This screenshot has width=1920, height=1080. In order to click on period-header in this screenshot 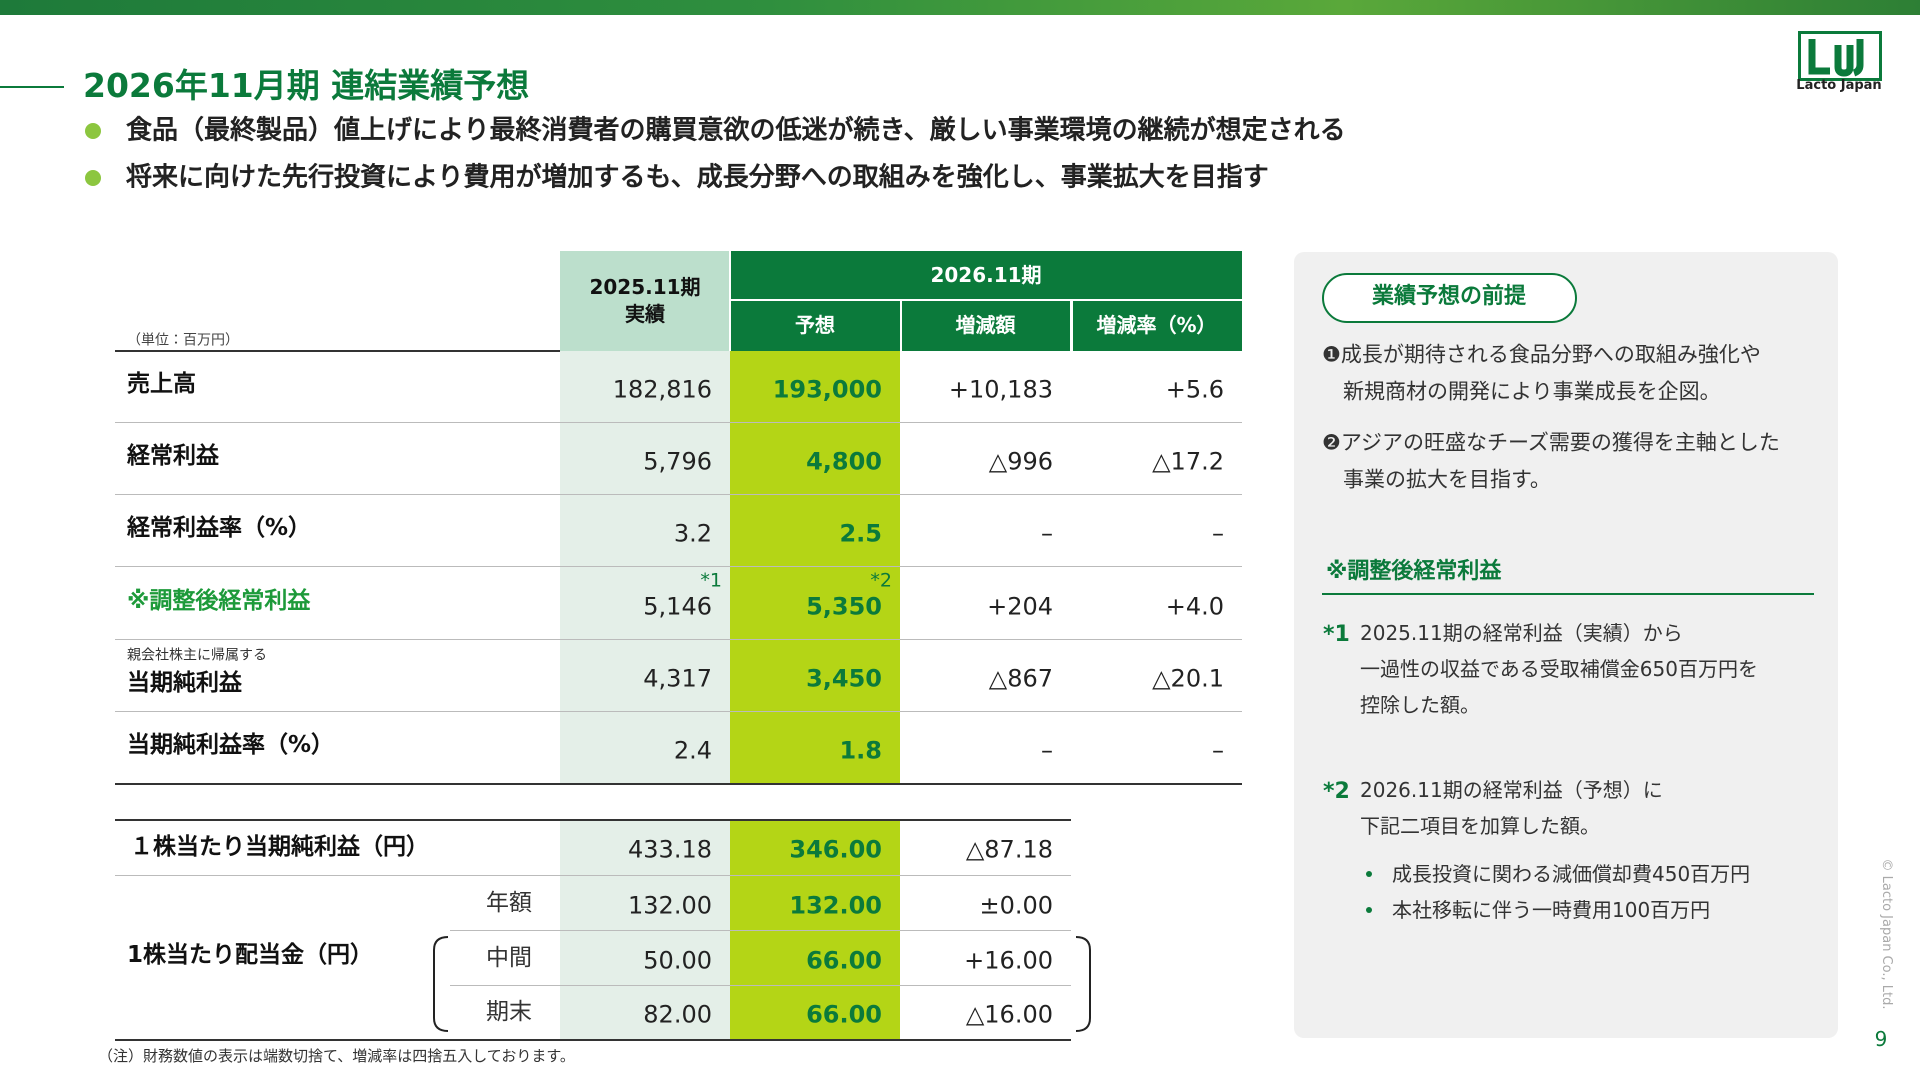, I will do `click(986, 275)`.